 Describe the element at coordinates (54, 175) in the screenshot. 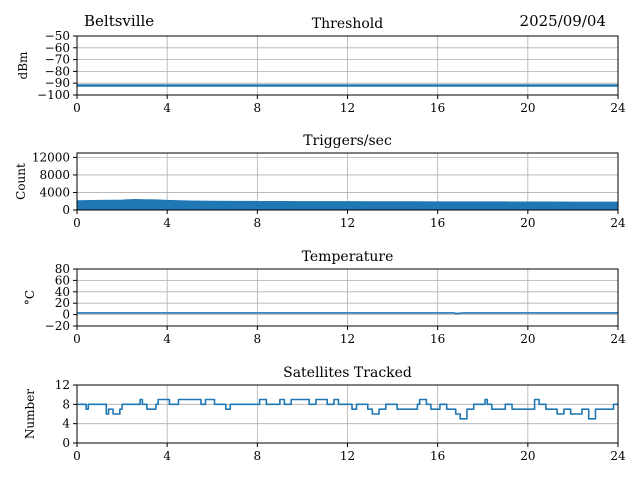

I see `y-tick-label: 8000` at that location.